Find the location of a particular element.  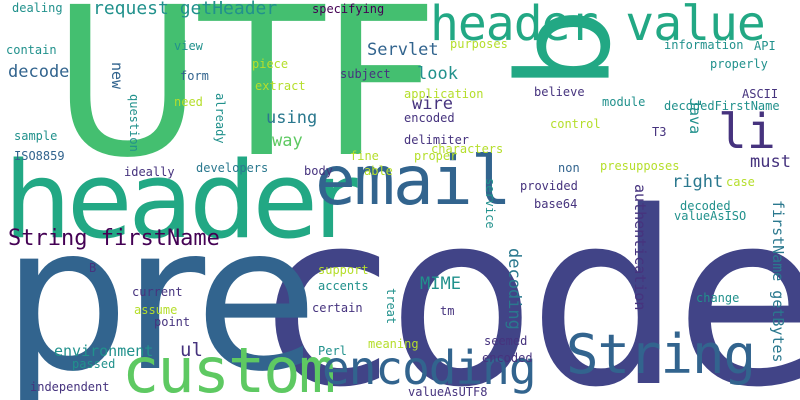

word-information: information is located at coordinates (703, 45).